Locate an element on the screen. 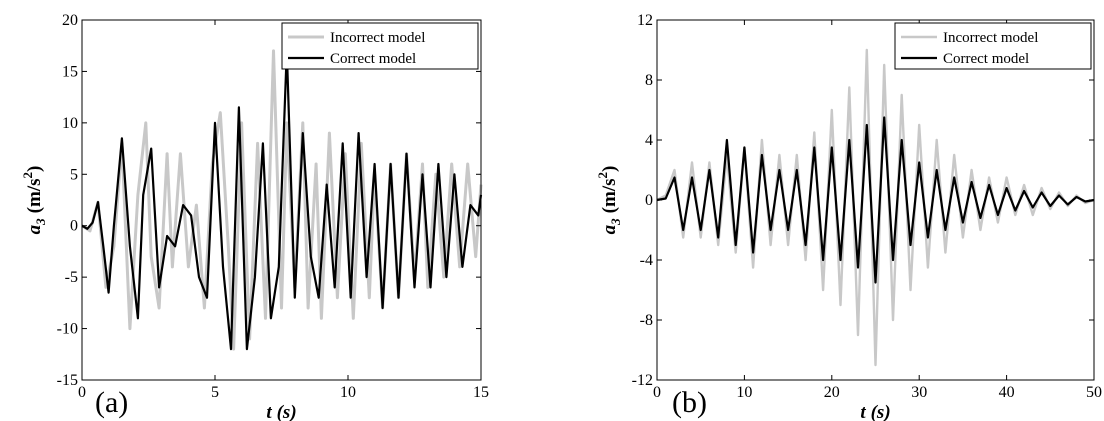 The image size is (1104, 421). x-tick-label: 15 is located at coordinates (481, 392).